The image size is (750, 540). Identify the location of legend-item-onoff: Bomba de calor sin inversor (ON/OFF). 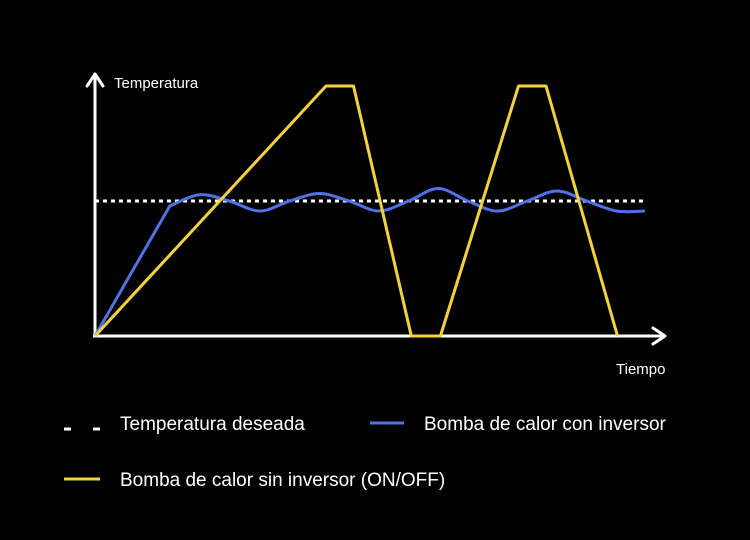
(254, 480).